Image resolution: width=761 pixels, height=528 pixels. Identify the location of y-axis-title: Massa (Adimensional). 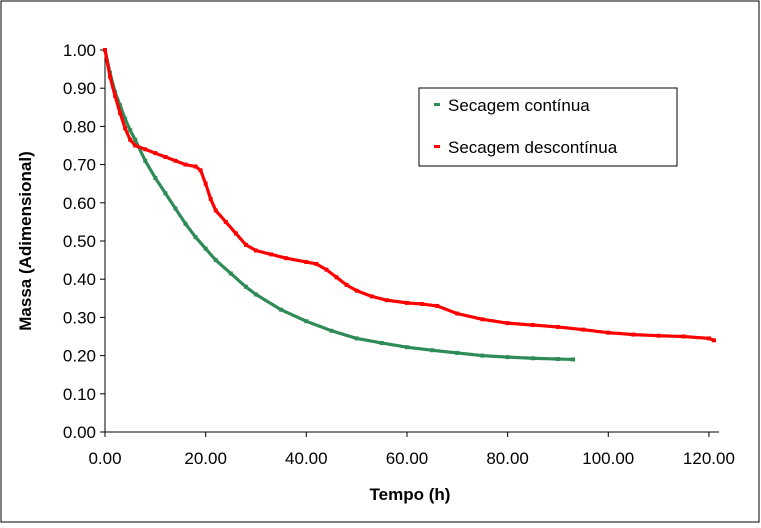
(25, 241).